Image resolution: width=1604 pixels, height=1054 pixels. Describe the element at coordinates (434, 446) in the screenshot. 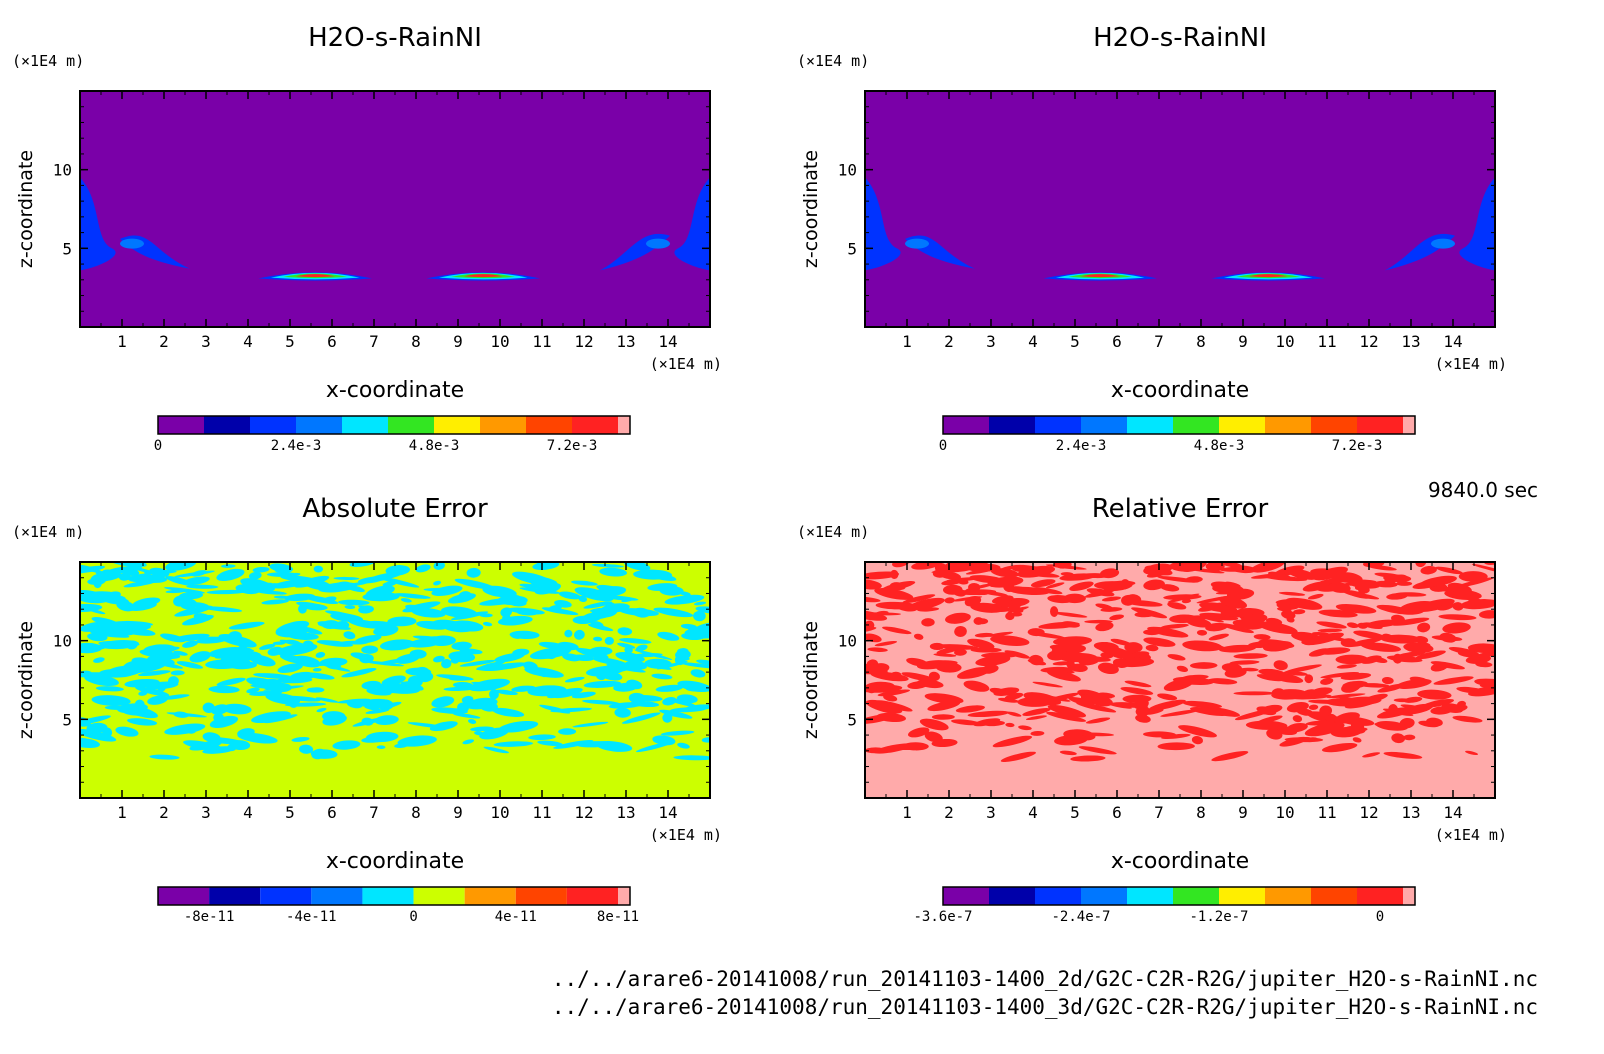

I see `colorbar-label: 4.8e-3` at that location.